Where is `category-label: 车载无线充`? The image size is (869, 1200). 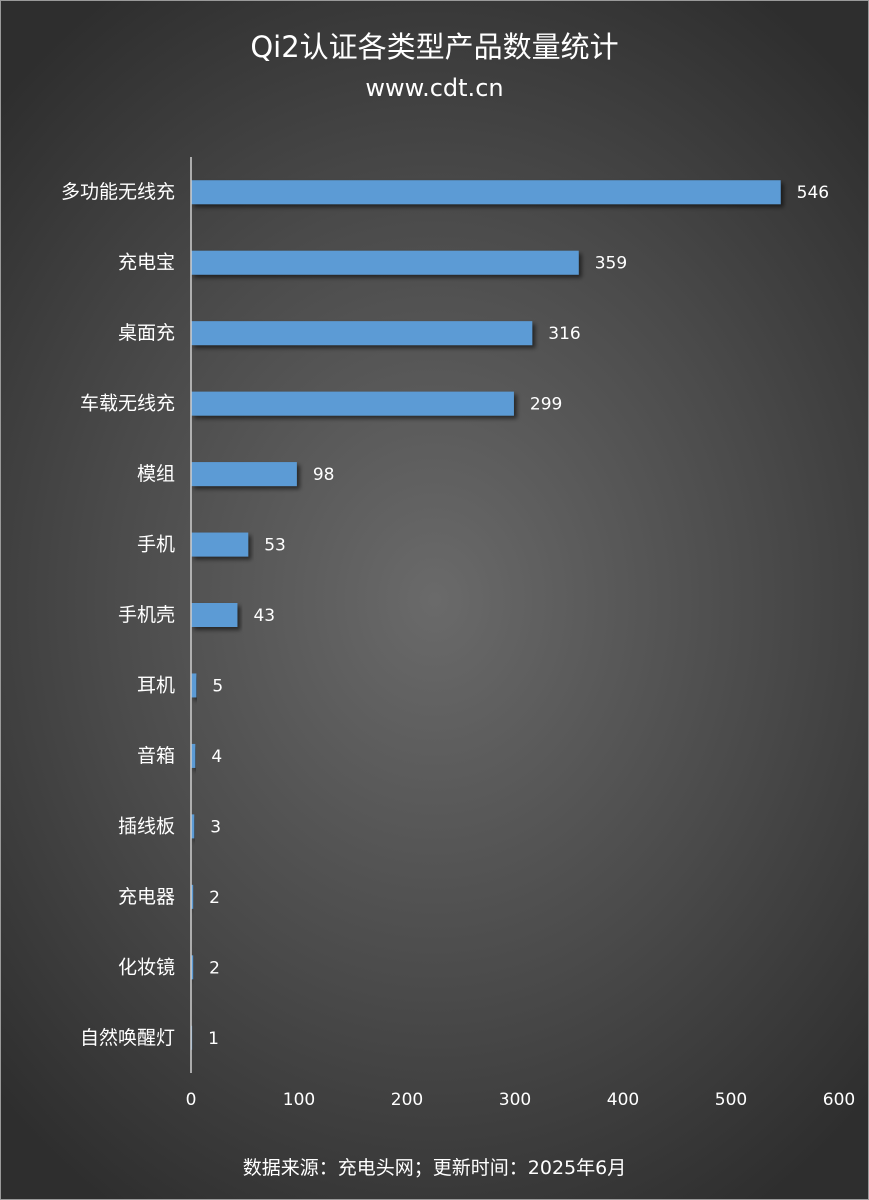
category-label: 车载无线充 is located at coordinates (127, 404).